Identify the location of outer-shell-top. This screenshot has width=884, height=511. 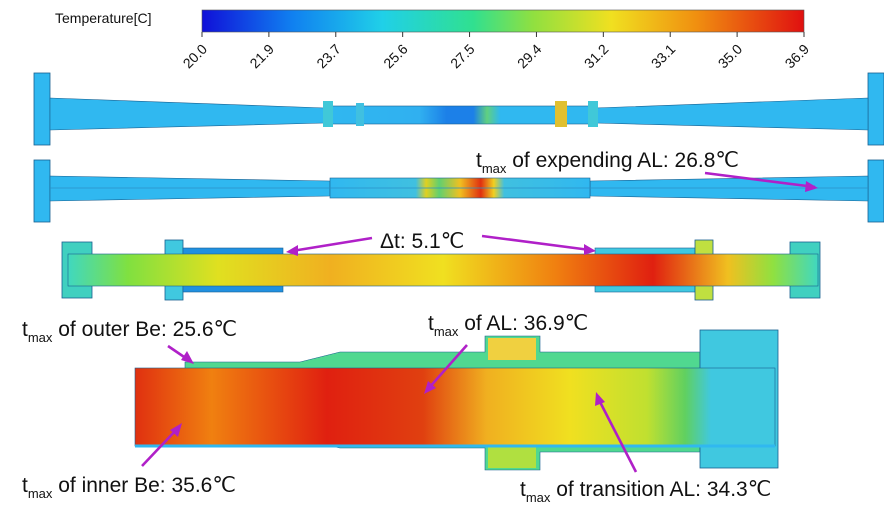
(442, 354).